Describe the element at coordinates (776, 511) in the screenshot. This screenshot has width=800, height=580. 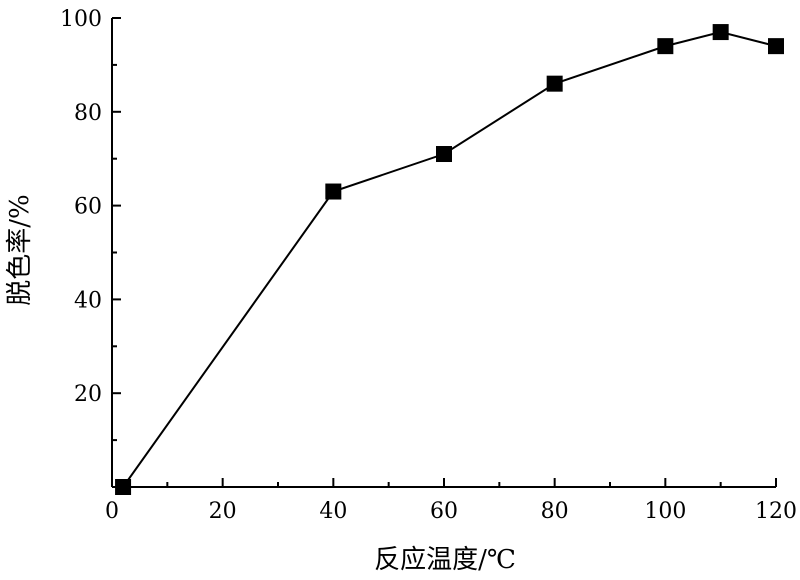
I see `x-tick-label: 120` at that location.